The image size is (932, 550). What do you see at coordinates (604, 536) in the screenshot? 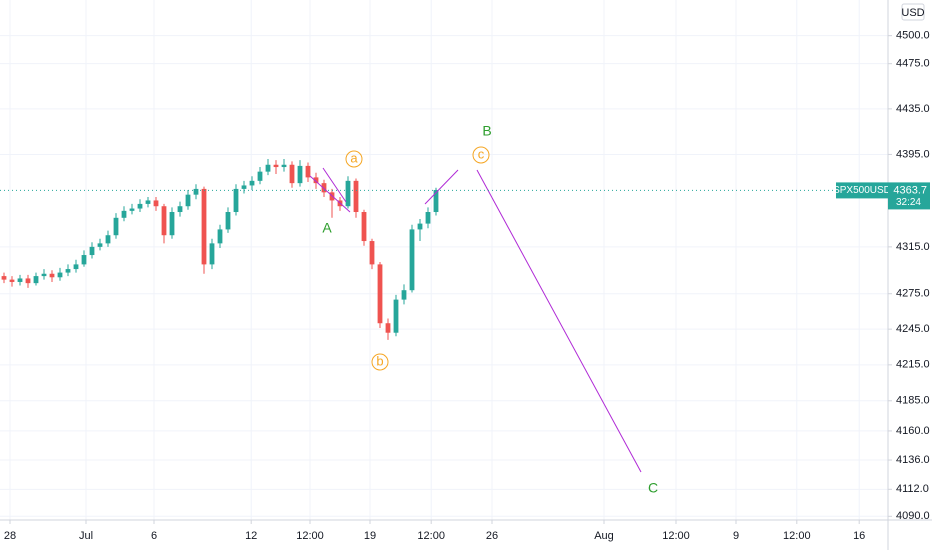
I see `x-tick-label: Aug` at bounding box center [604, 536].